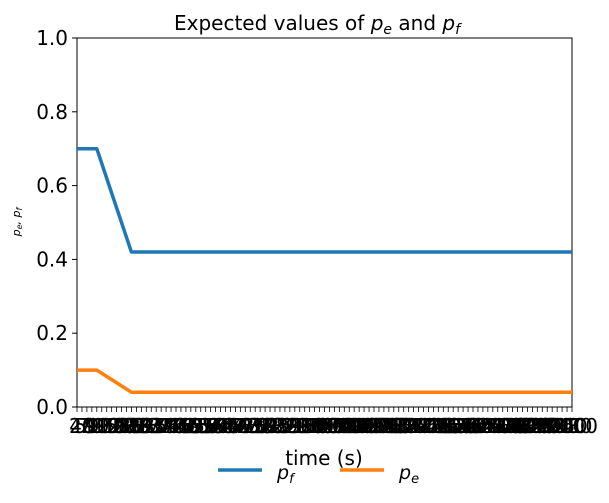 The image size is (609, 503). What do you see at coordinates (542, 426) in the screenshot?
I see `x-tick-label: 1881` at bounding box center [542, 426].